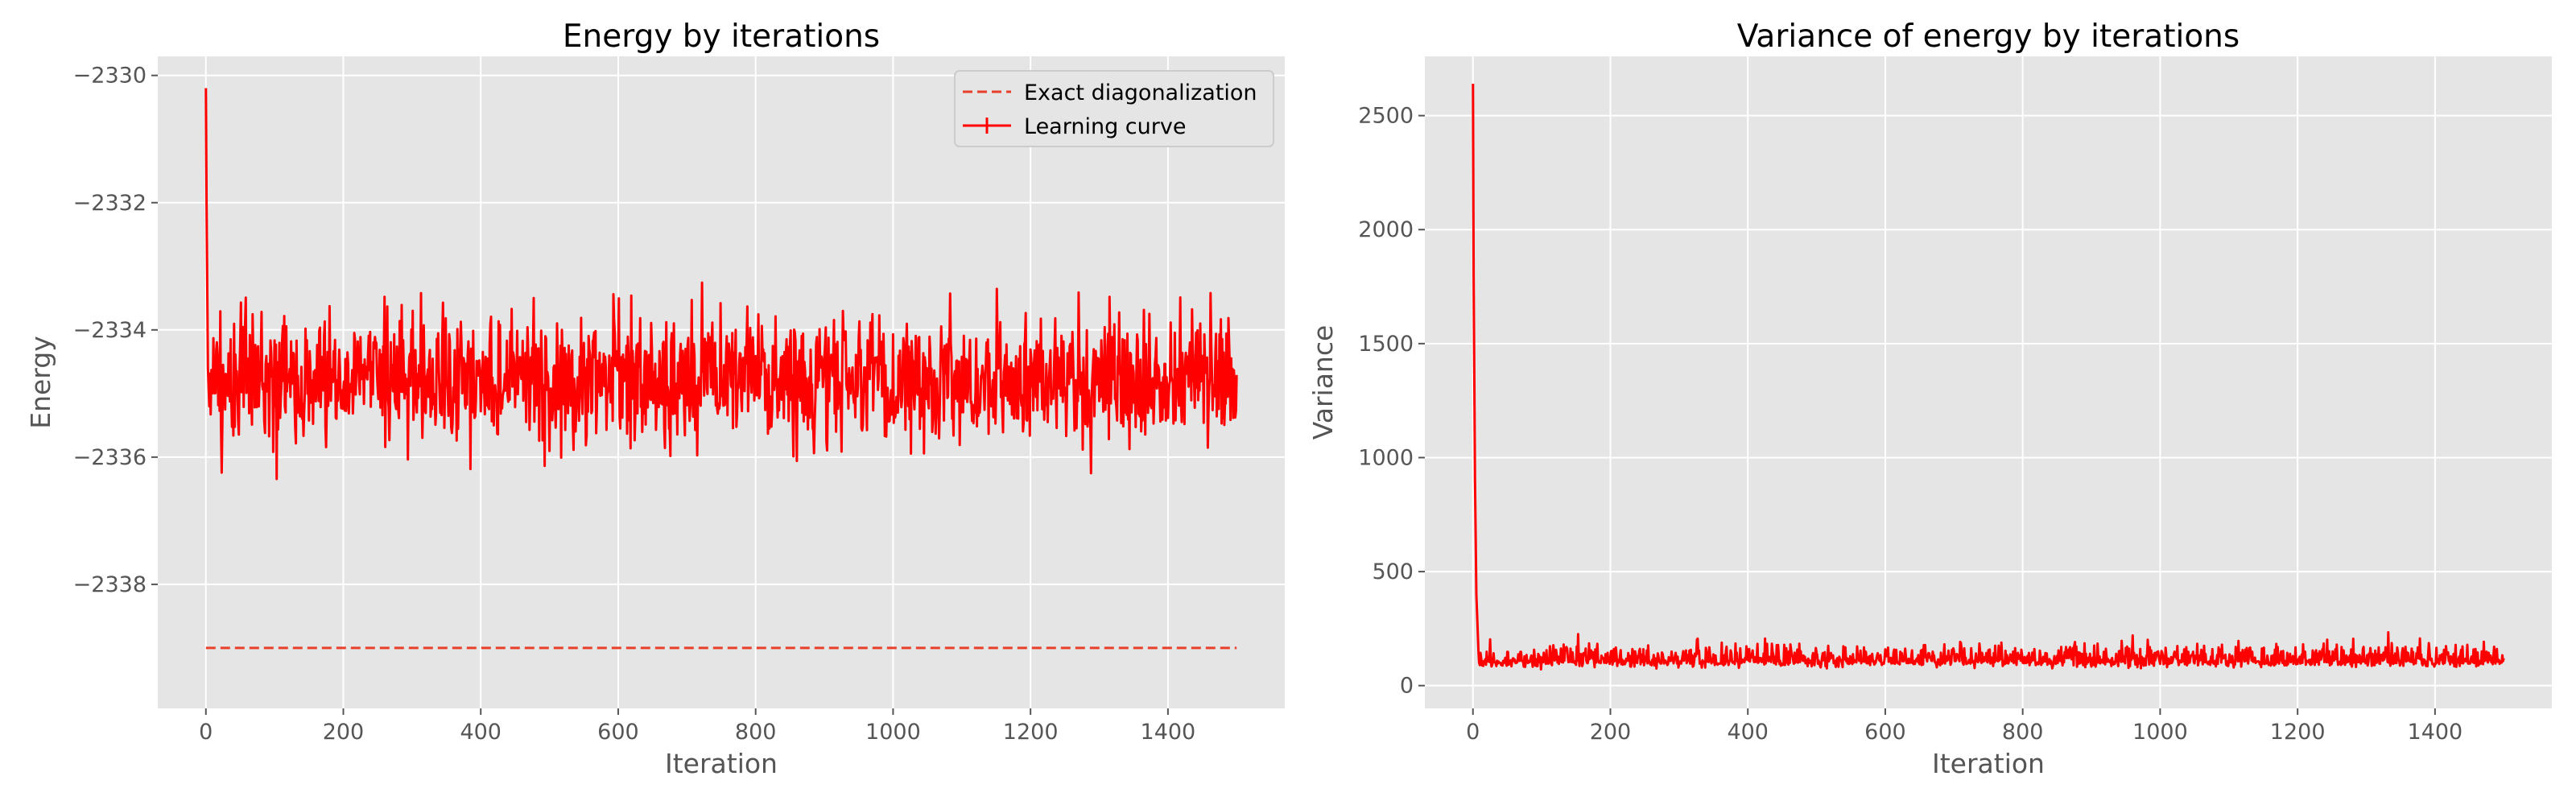 The image size is (2576, 805). Describe the element at coordinates (110, 457) in the screenshot. I see `y-tick-label: −2336` at that location.